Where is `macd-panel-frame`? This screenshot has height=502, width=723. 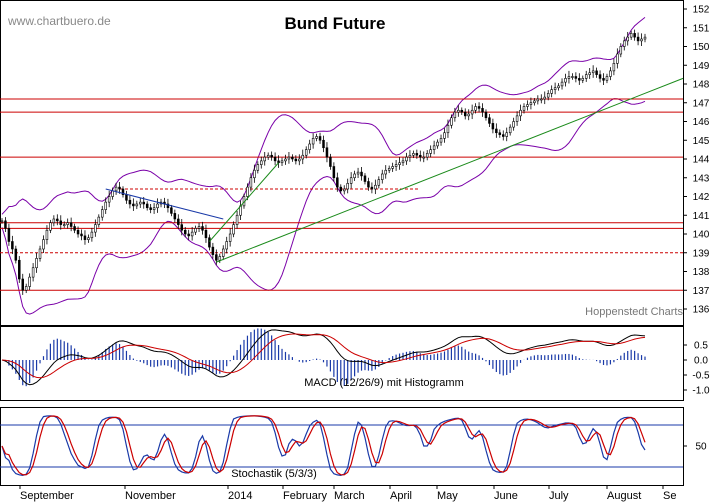
macd-panel-frame is located at coordinates (342, 363).